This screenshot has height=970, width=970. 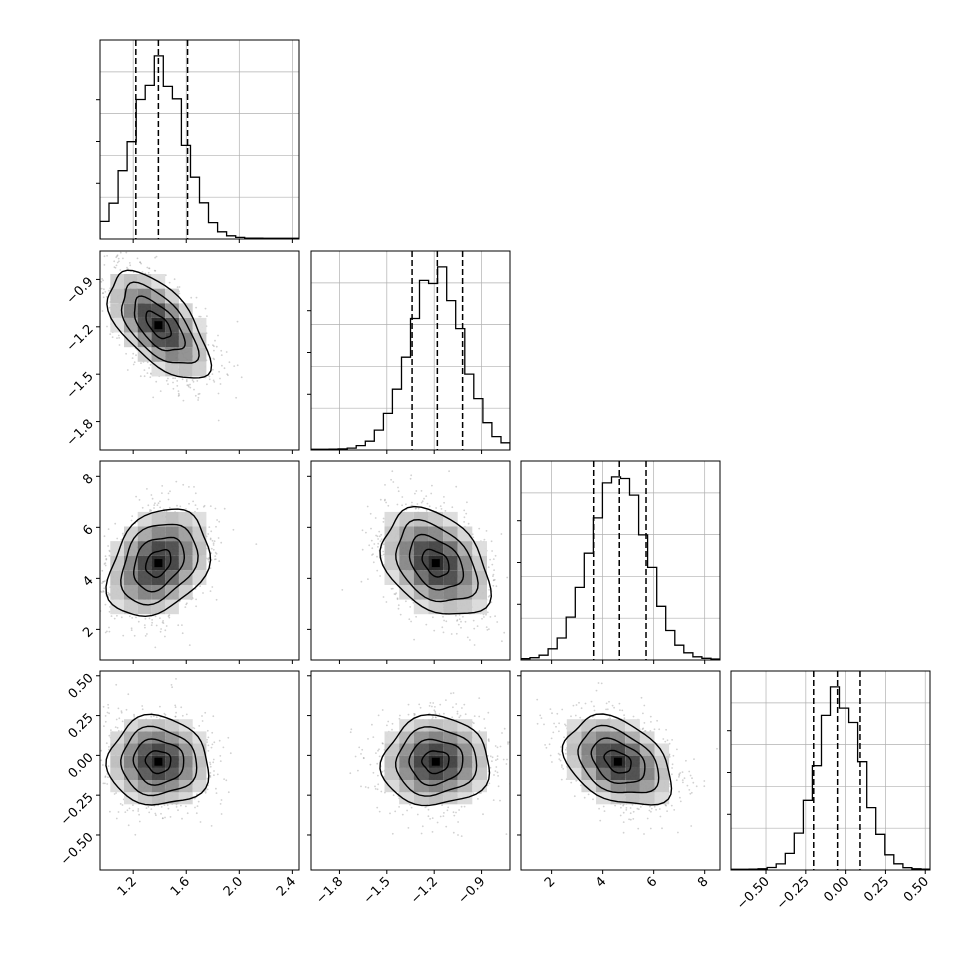 I want to click on contour, so click(x=159, y=324).